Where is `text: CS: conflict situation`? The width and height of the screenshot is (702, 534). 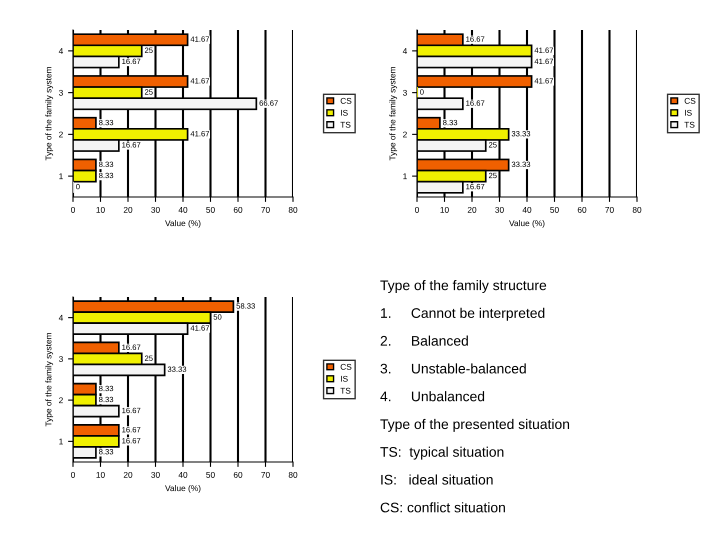 text: CS: conflict situation is located at coordinates (442, 507).